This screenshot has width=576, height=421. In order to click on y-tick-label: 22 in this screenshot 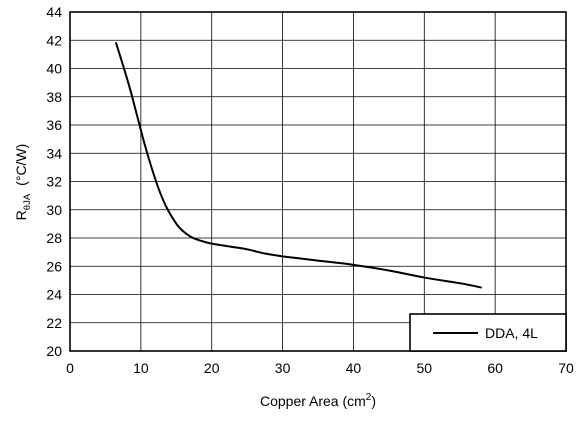, I will do `click(54, 323)`.